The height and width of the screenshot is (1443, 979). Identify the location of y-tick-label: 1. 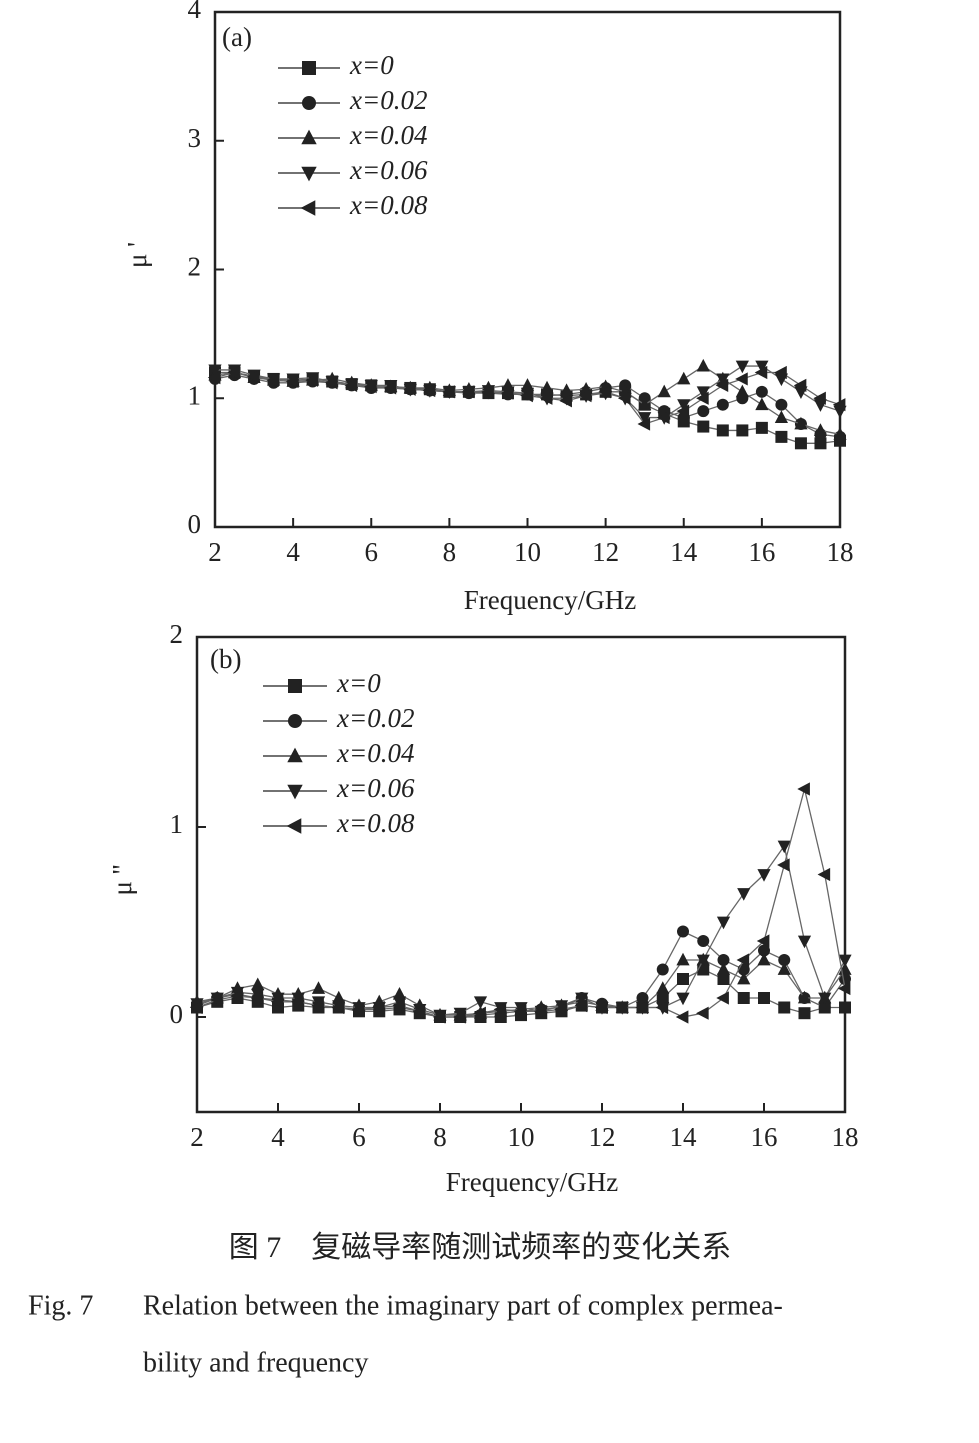
(195, 395).